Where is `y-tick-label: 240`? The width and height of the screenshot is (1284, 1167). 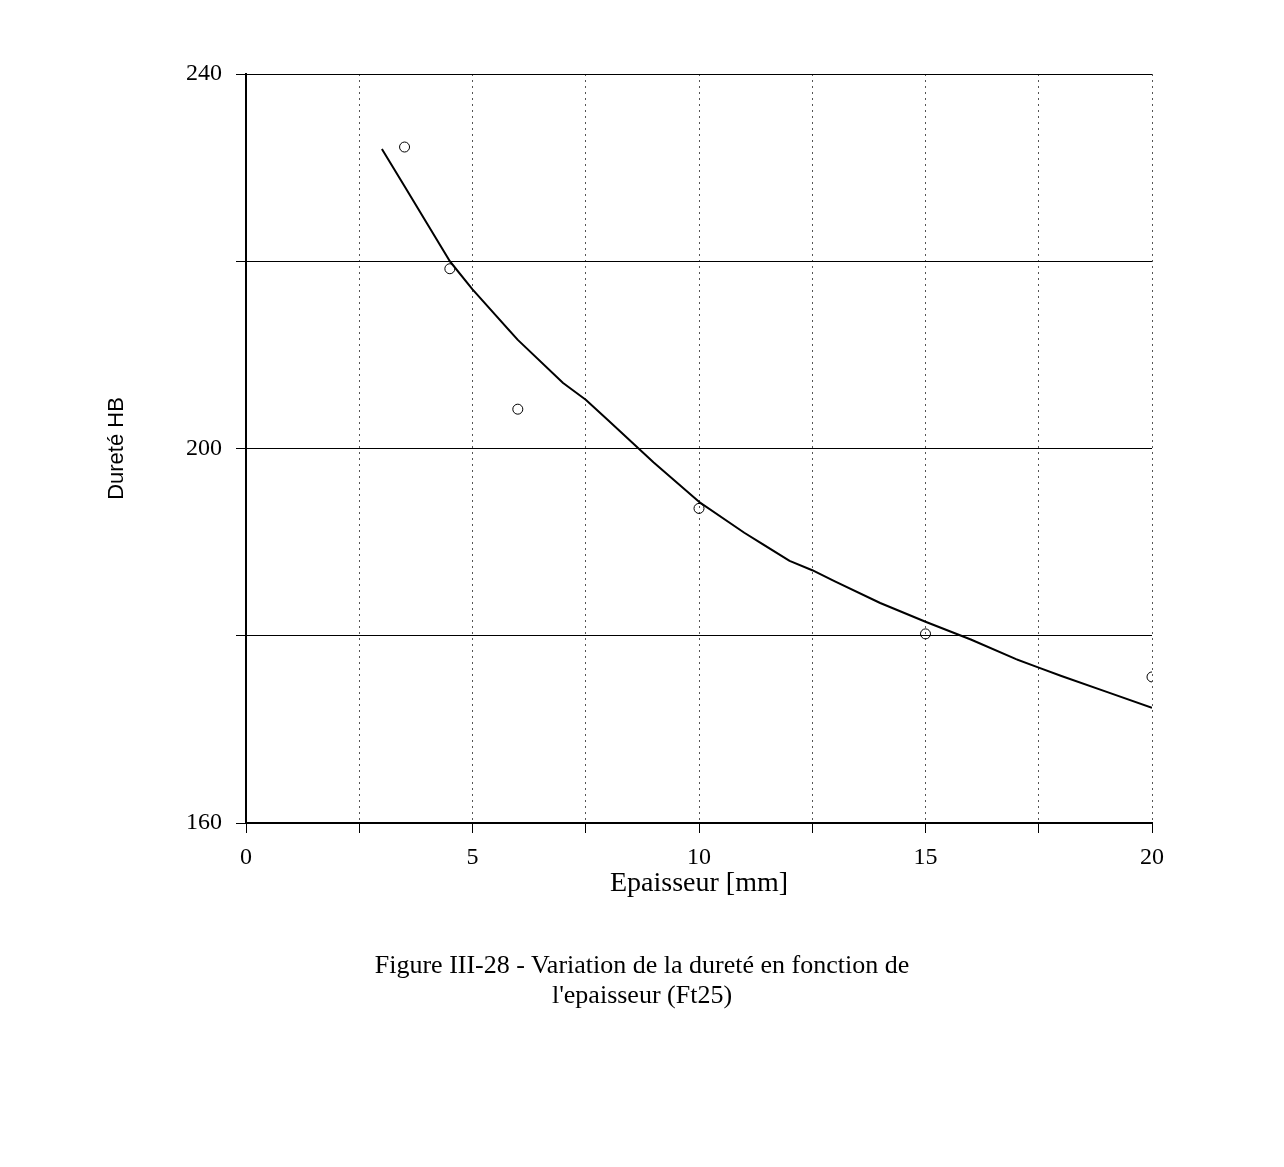 y-tick-label: 240 is located at coordinates (204, 72).